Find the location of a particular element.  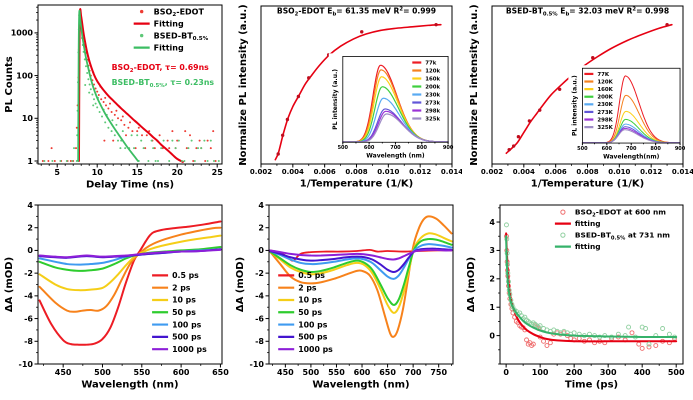

svg-text: 15 is located at coordinates (138, 172).